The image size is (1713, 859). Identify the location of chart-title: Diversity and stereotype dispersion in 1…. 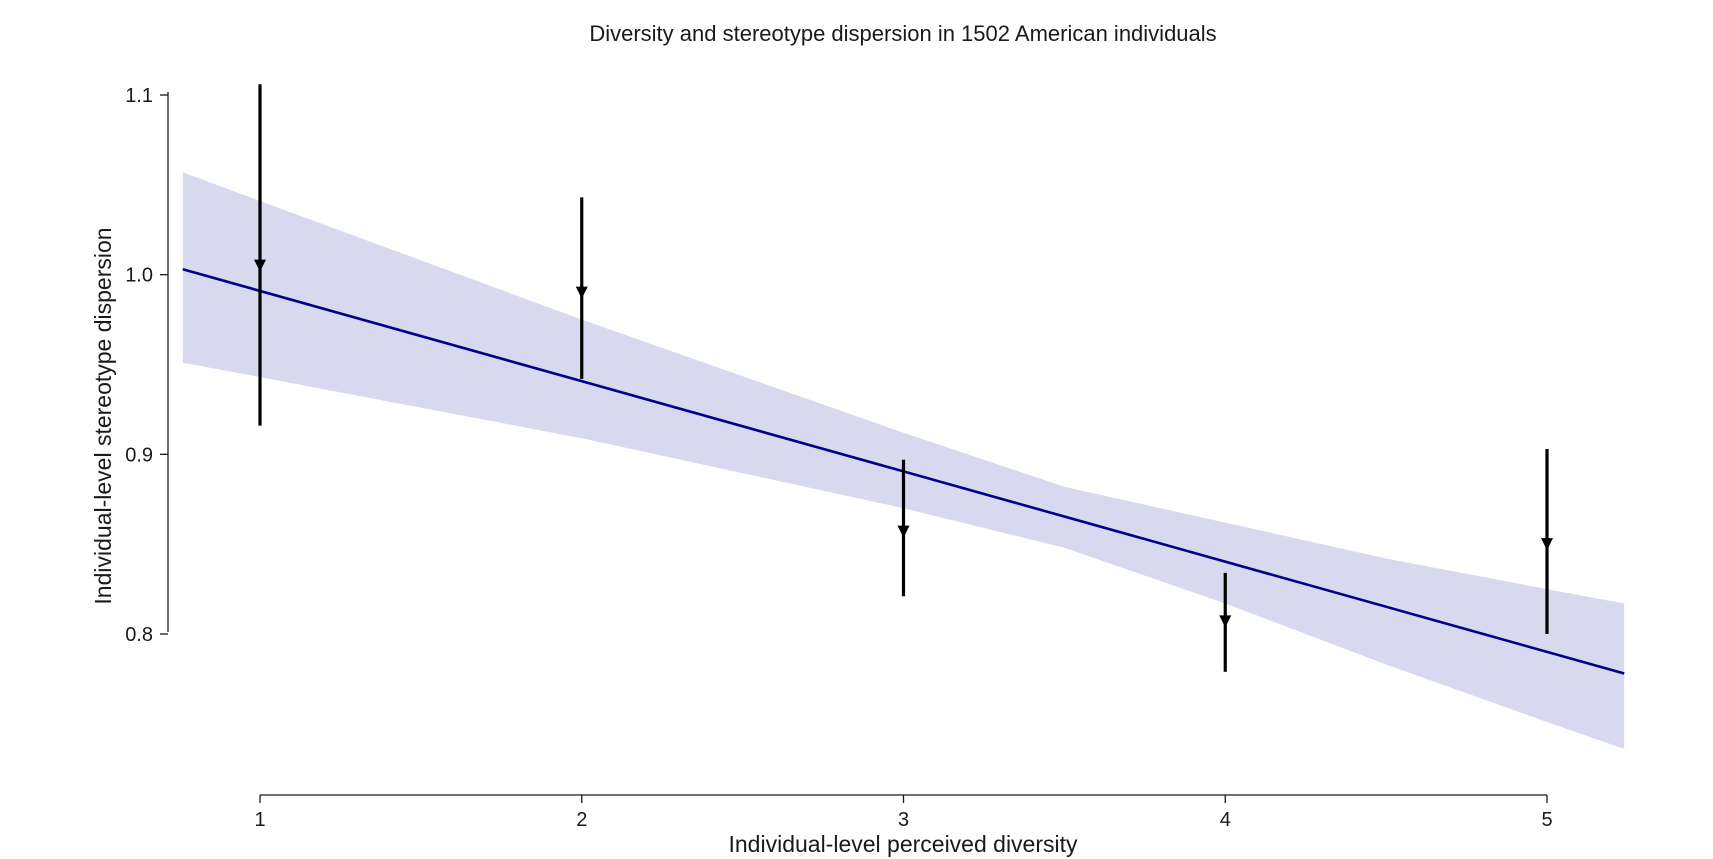
(902, 33).